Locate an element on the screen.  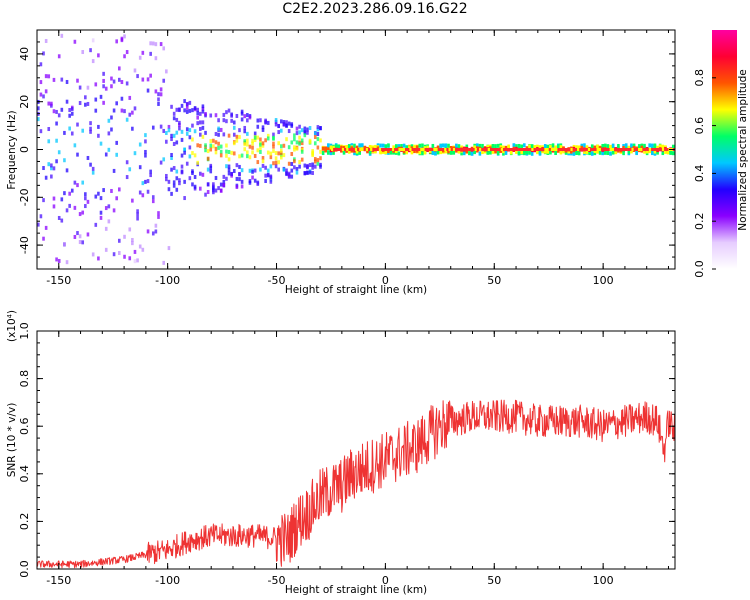
y-tick-label: -20 is located at coordinates (24, 197).